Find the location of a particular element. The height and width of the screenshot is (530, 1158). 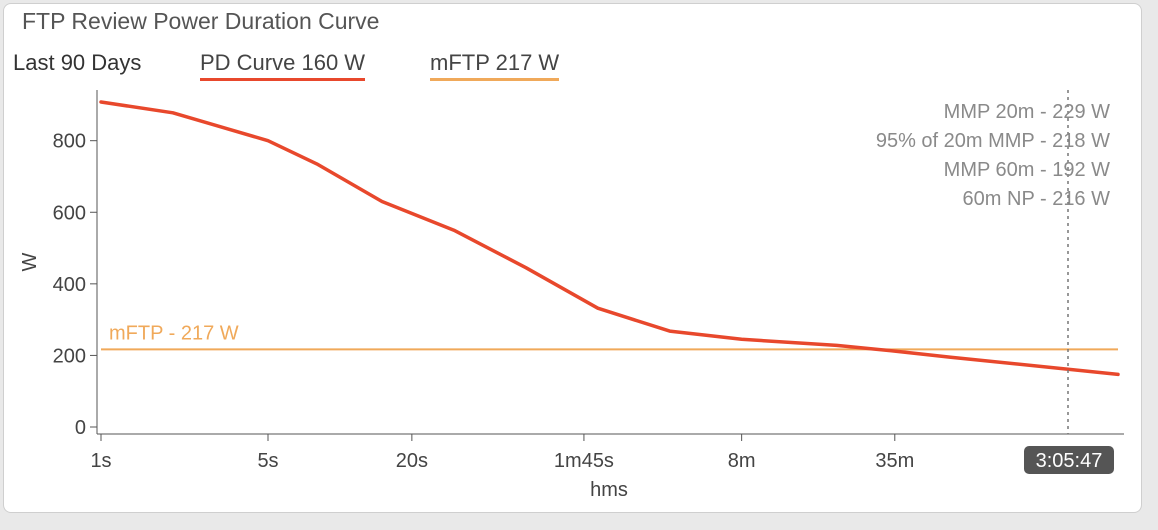

cursor-label: 3:05:47 is located at coordinates (1069, 461).